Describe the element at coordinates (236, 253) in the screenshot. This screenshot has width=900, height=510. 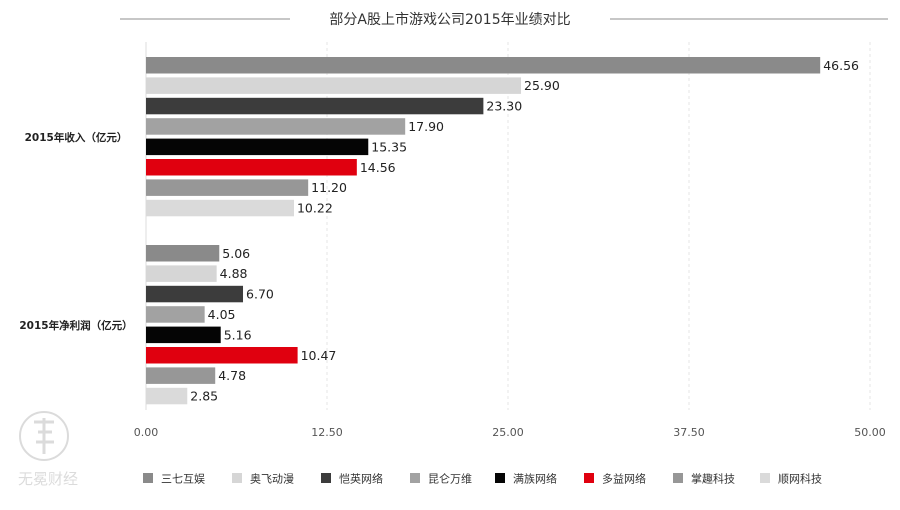
I see `bar-value-label: 5.06` at that location.